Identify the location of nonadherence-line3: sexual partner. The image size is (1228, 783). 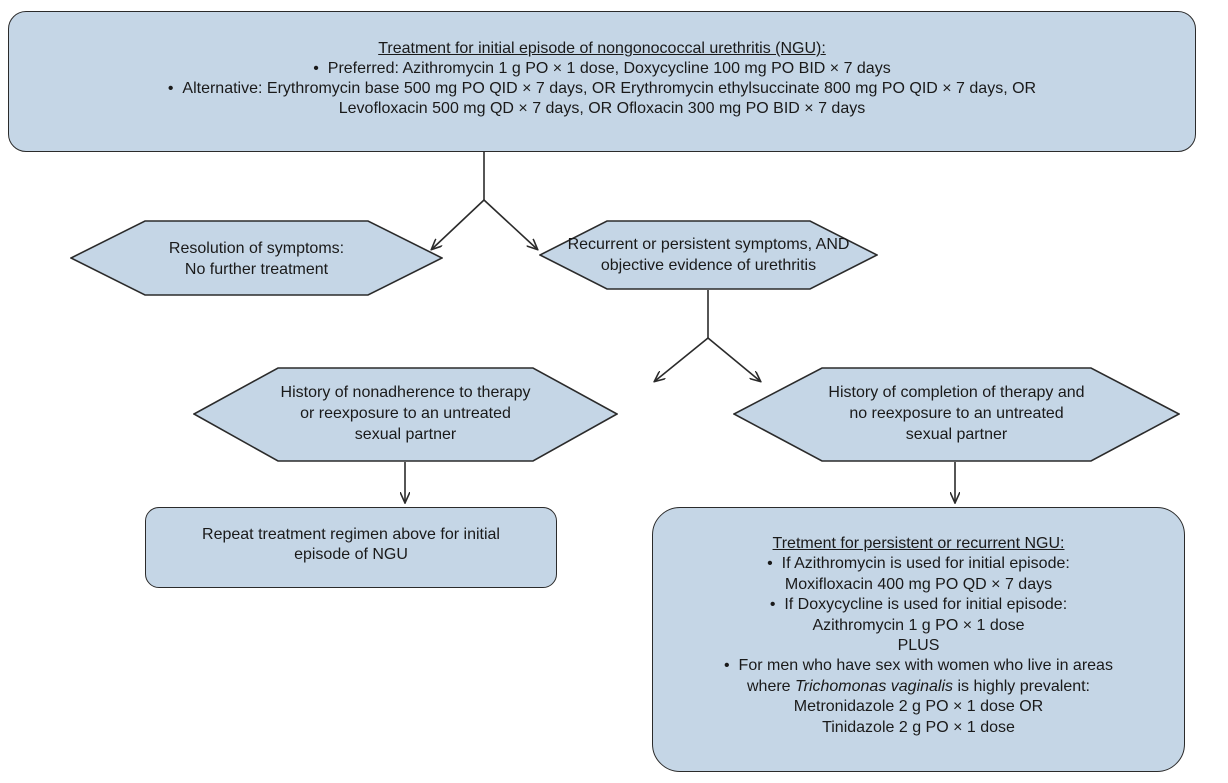
(405, 434).